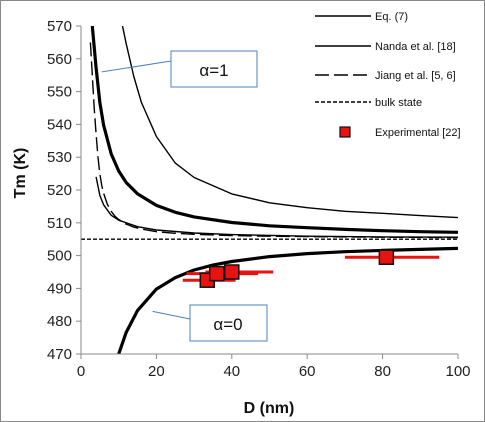 The width and height of the screenshot is (485, 422). Describe the element at coordinates (59, 288) in the screenshot. I see `y-tick-label: 490` at that location.